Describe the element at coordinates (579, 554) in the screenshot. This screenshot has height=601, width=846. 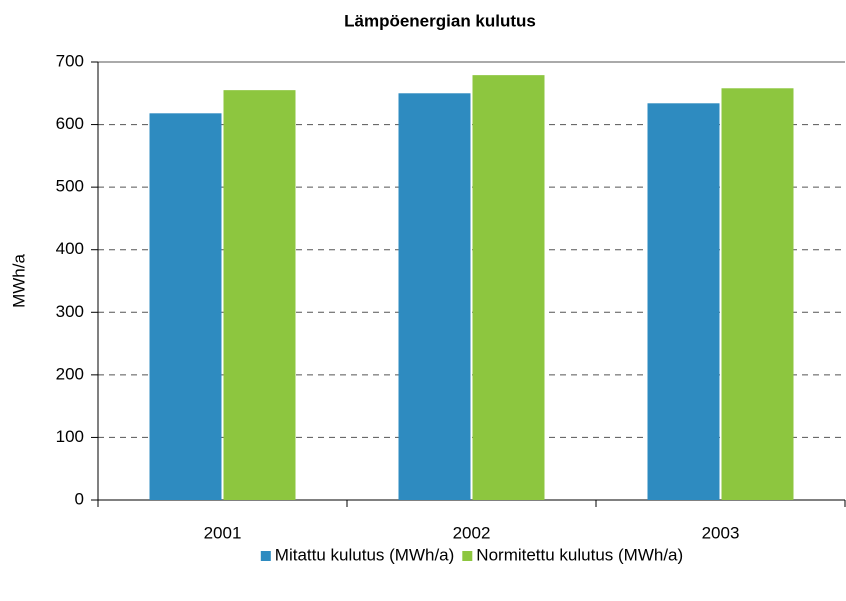
I see `legend-label: Normitettu kulutus (MWh/a)` at that location.